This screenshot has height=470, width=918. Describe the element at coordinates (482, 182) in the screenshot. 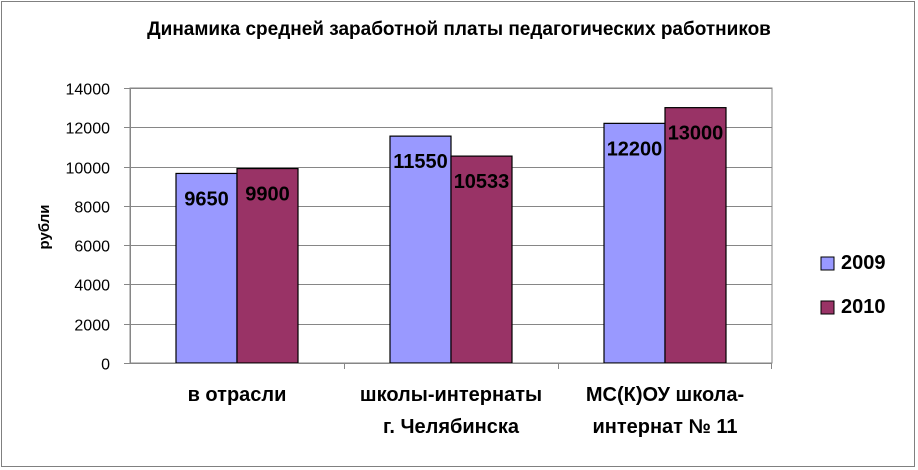

I see `data-label: 10533` at that location.